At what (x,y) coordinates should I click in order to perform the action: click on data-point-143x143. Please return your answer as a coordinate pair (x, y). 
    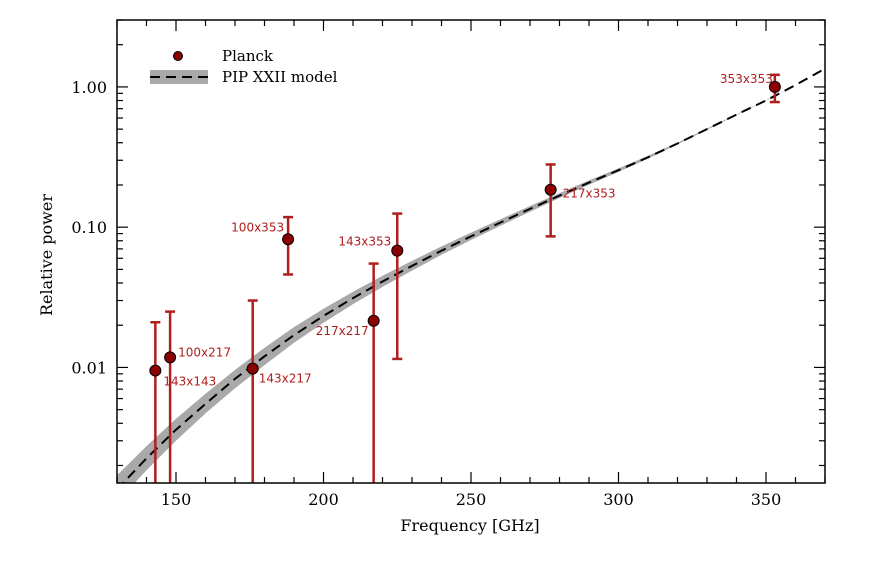
    Looking at the image, I should click on (155, 370).